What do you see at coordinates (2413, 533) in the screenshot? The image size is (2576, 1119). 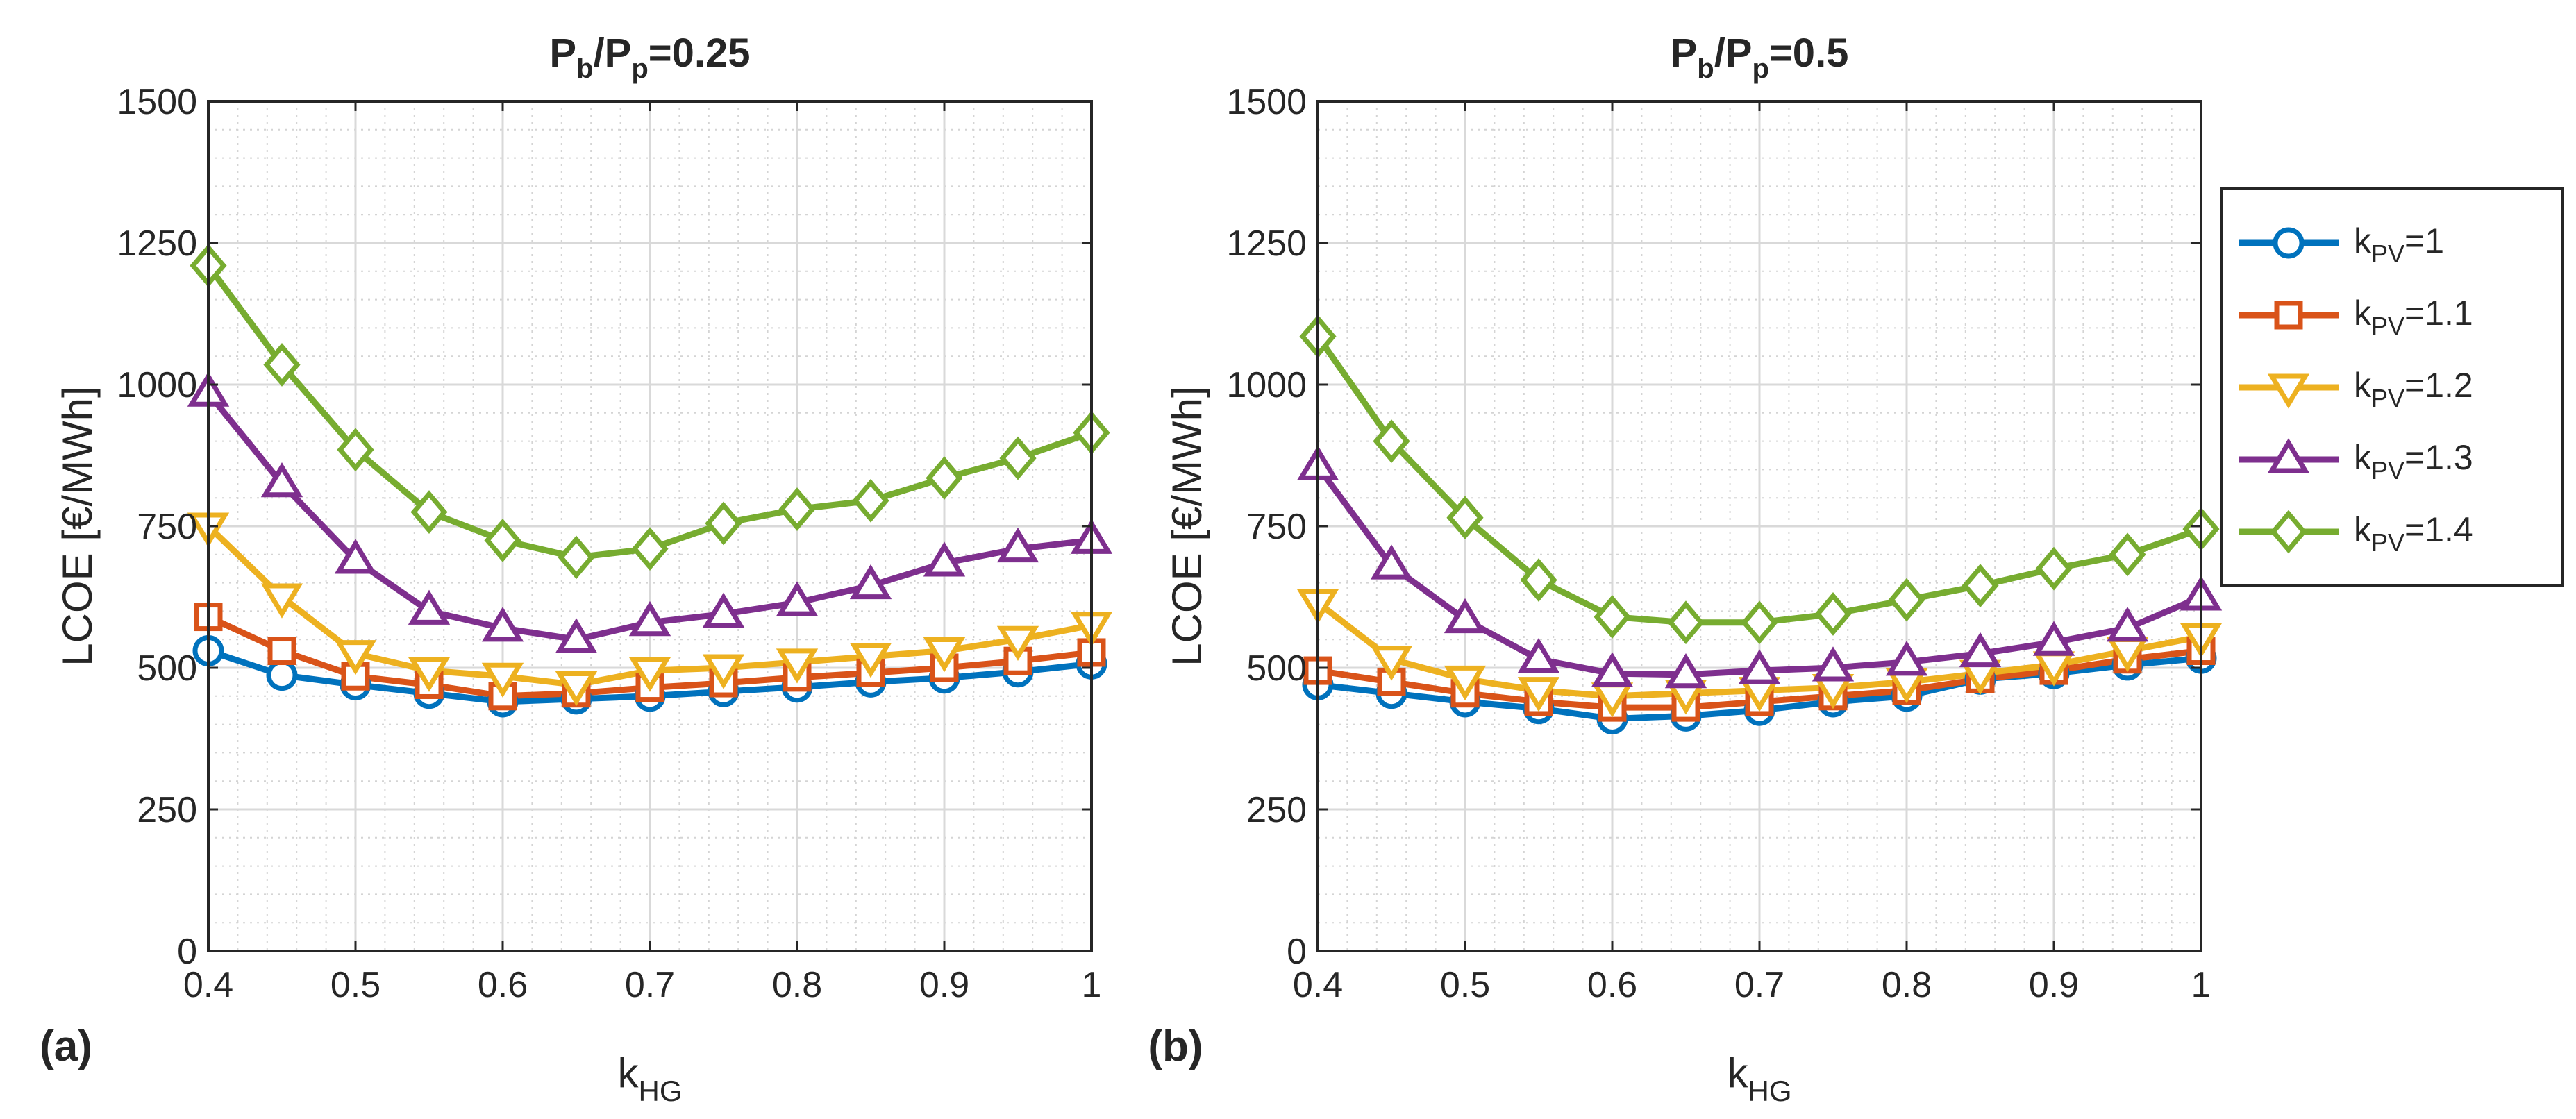 I see `legend-label: kPV=1.4` at bounding box center [2413, 533].